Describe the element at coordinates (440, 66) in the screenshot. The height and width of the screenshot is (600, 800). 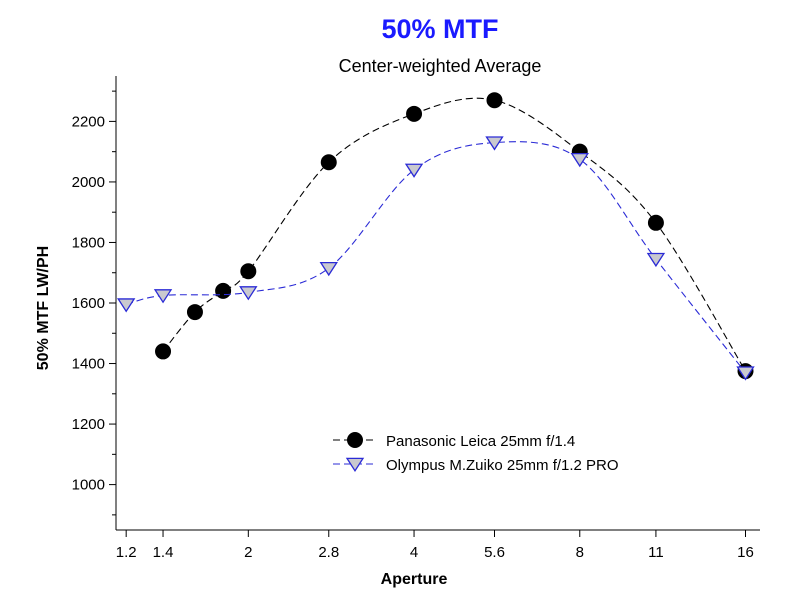
I see `chart-subtitle: Center-weighted Average` at that location.